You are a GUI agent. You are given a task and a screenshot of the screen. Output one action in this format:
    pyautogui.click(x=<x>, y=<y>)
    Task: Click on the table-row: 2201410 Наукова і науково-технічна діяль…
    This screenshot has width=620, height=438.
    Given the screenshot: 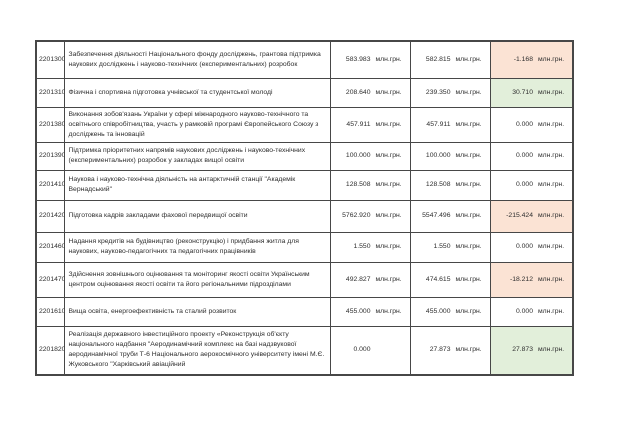 What is the action you would take?
    pyautogui.click(x=304, y=185)
    